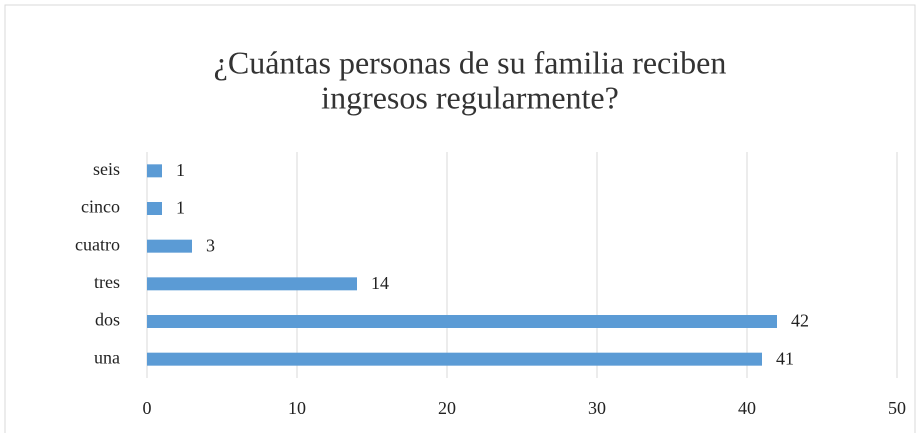  What do you see at coordinates (597, 408) in the screenshot?
I see `x-tick-label: 30` at bounding box center [597, 408].